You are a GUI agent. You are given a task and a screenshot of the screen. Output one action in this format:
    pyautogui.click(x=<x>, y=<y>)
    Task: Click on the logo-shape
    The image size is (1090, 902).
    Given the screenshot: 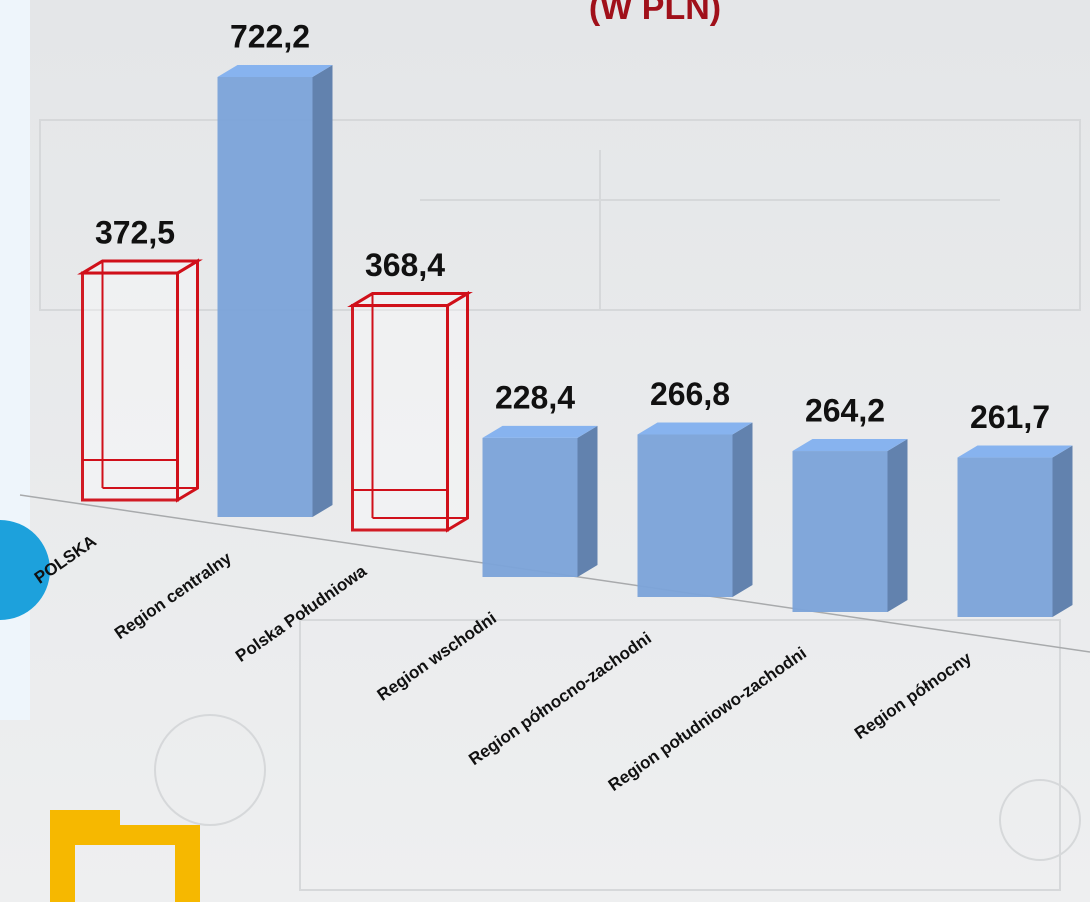 What is the action you would take?
    pyautogui.click(x=125, y=856)
    